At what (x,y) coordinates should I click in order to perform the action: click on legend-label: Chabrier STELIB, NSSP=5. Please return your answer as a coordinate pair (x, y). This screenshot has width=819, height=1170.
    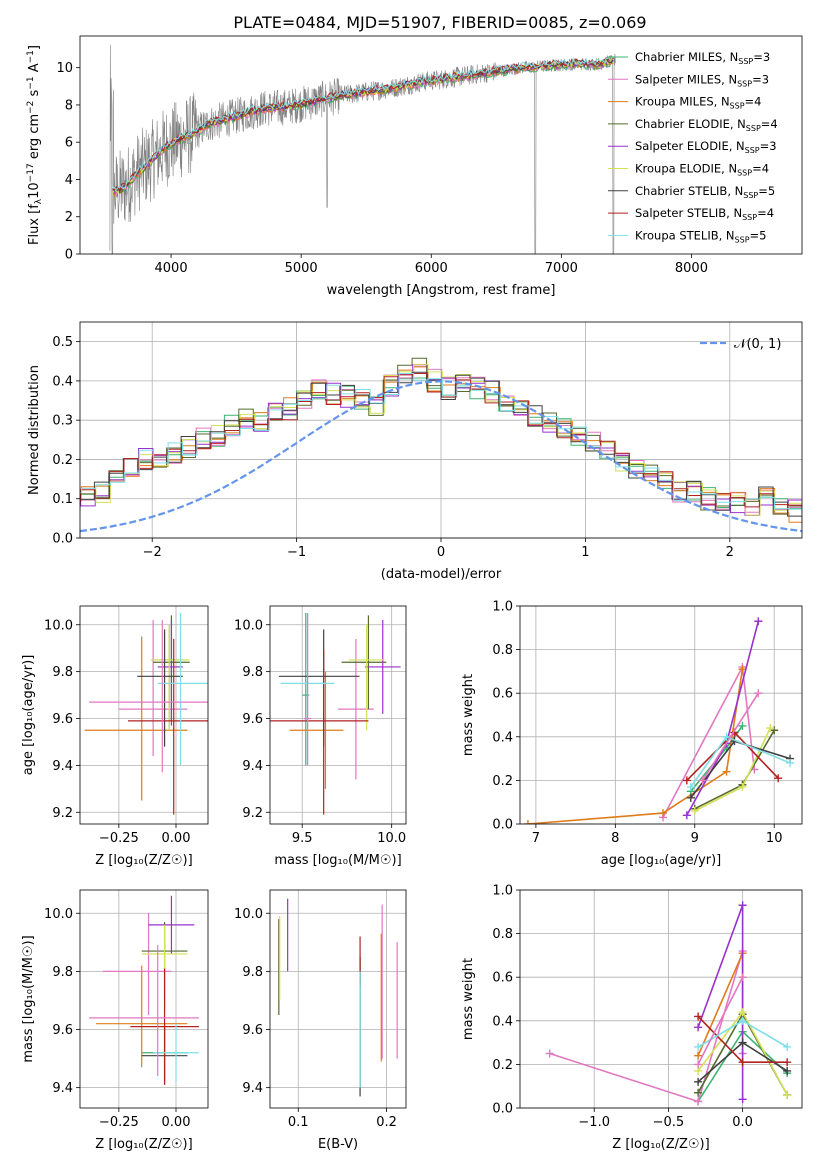
    Looking at the image, I should click on (705, 192).